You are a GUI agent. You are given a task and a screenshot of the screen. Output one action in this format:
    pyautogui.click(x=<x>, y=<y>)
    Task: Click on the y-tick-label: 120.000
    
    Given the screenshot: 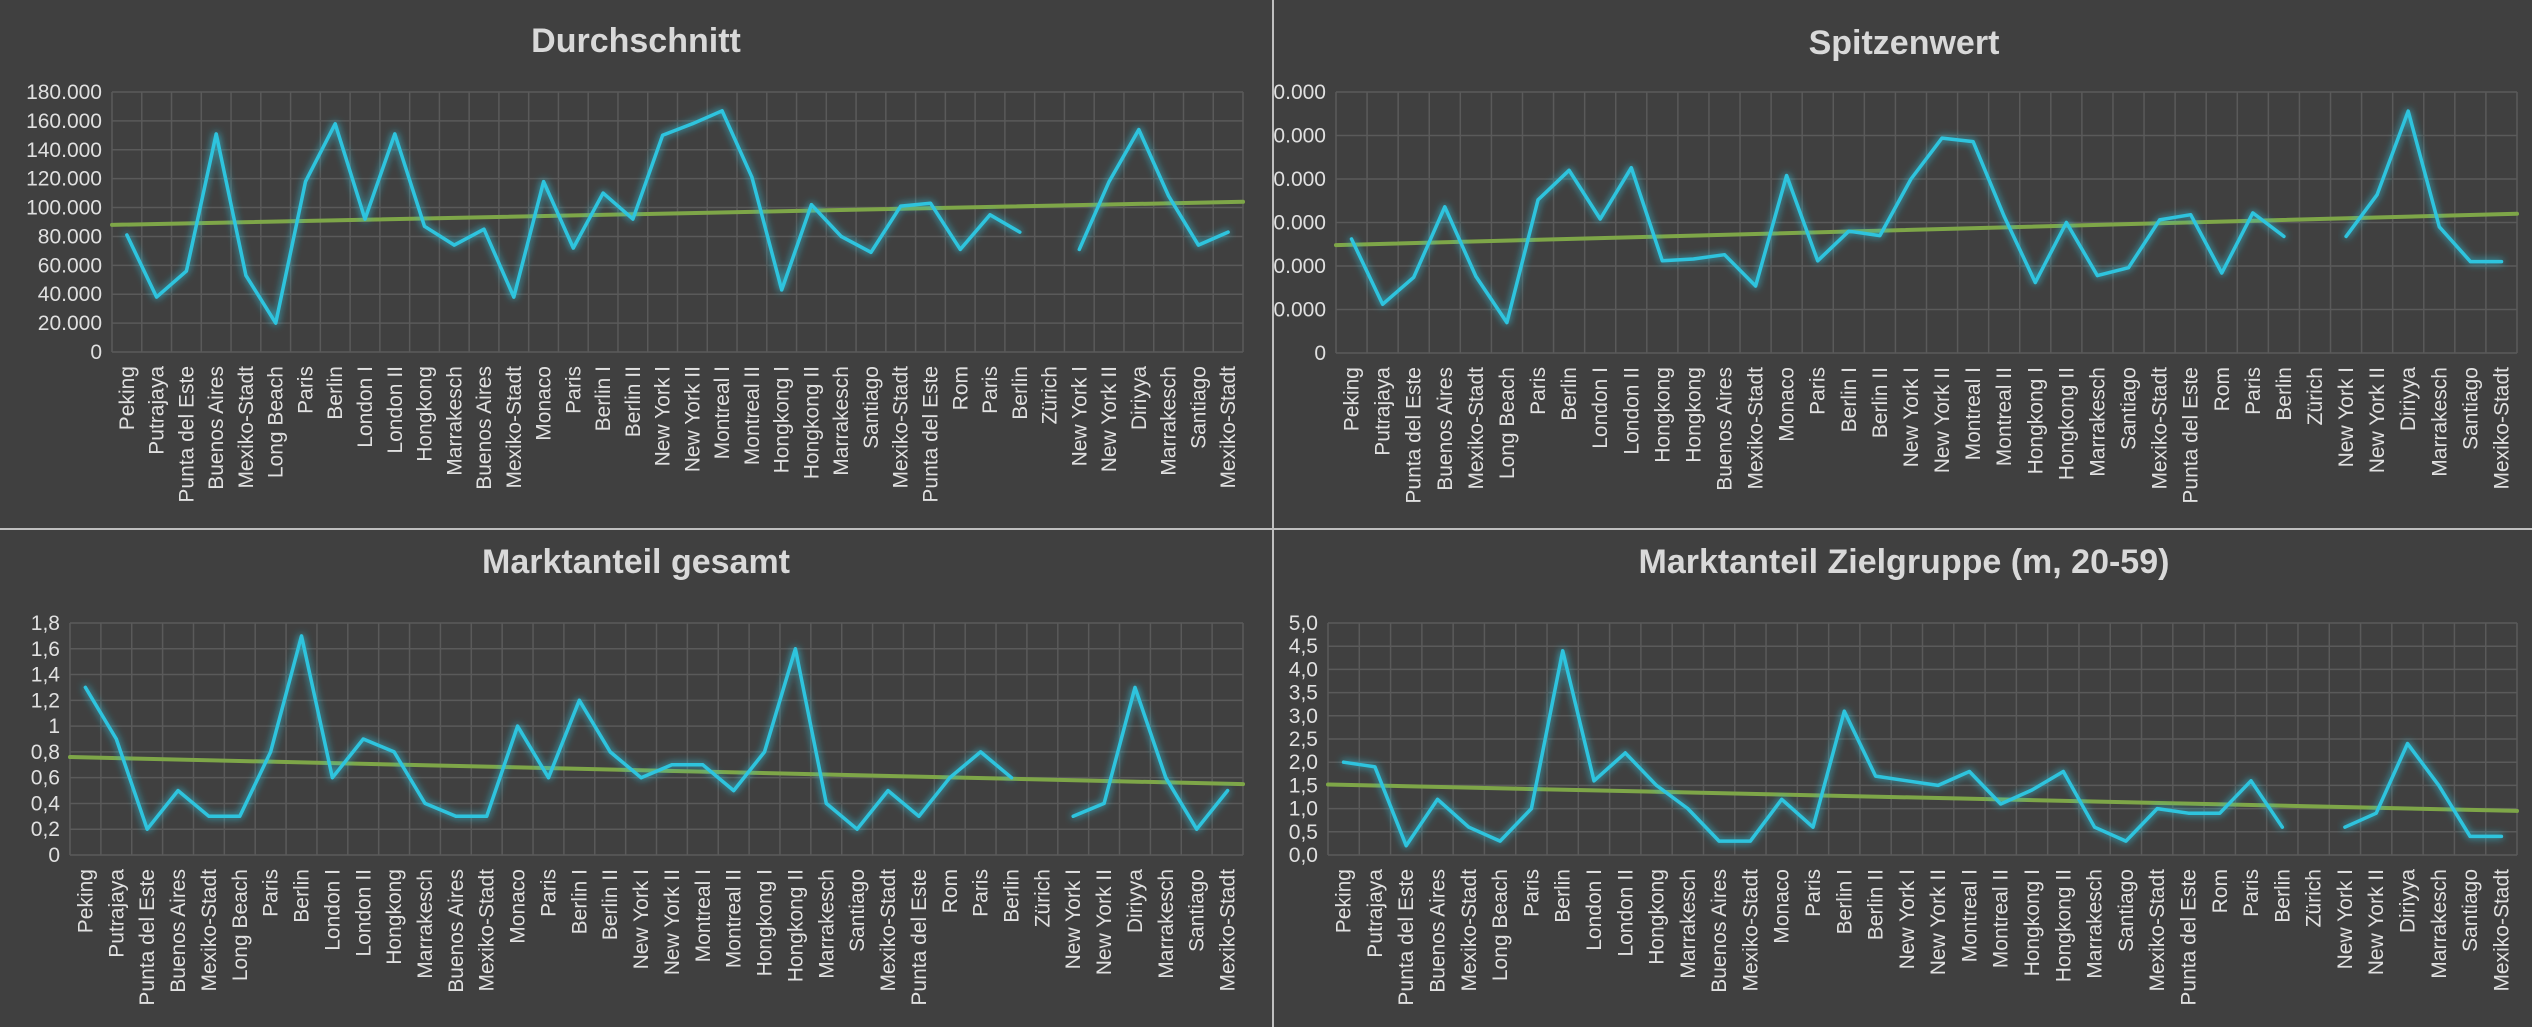 What is the action you would take?
    pyautogui.click(x=64, y=179)
    